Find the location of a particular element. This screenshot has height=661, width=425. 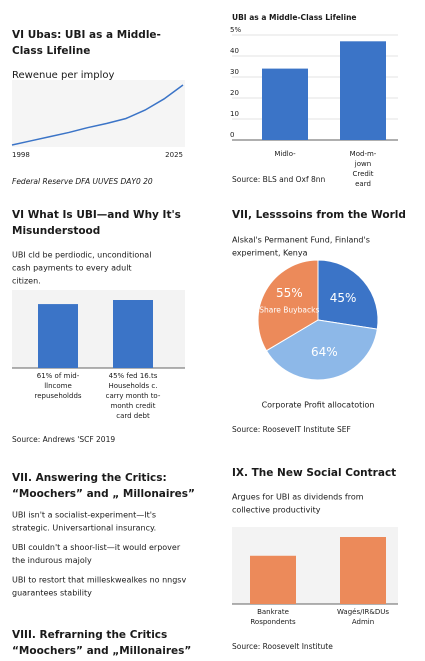

x-tick-label: 45% fed 16.ts is located at coordinates (133, 376).